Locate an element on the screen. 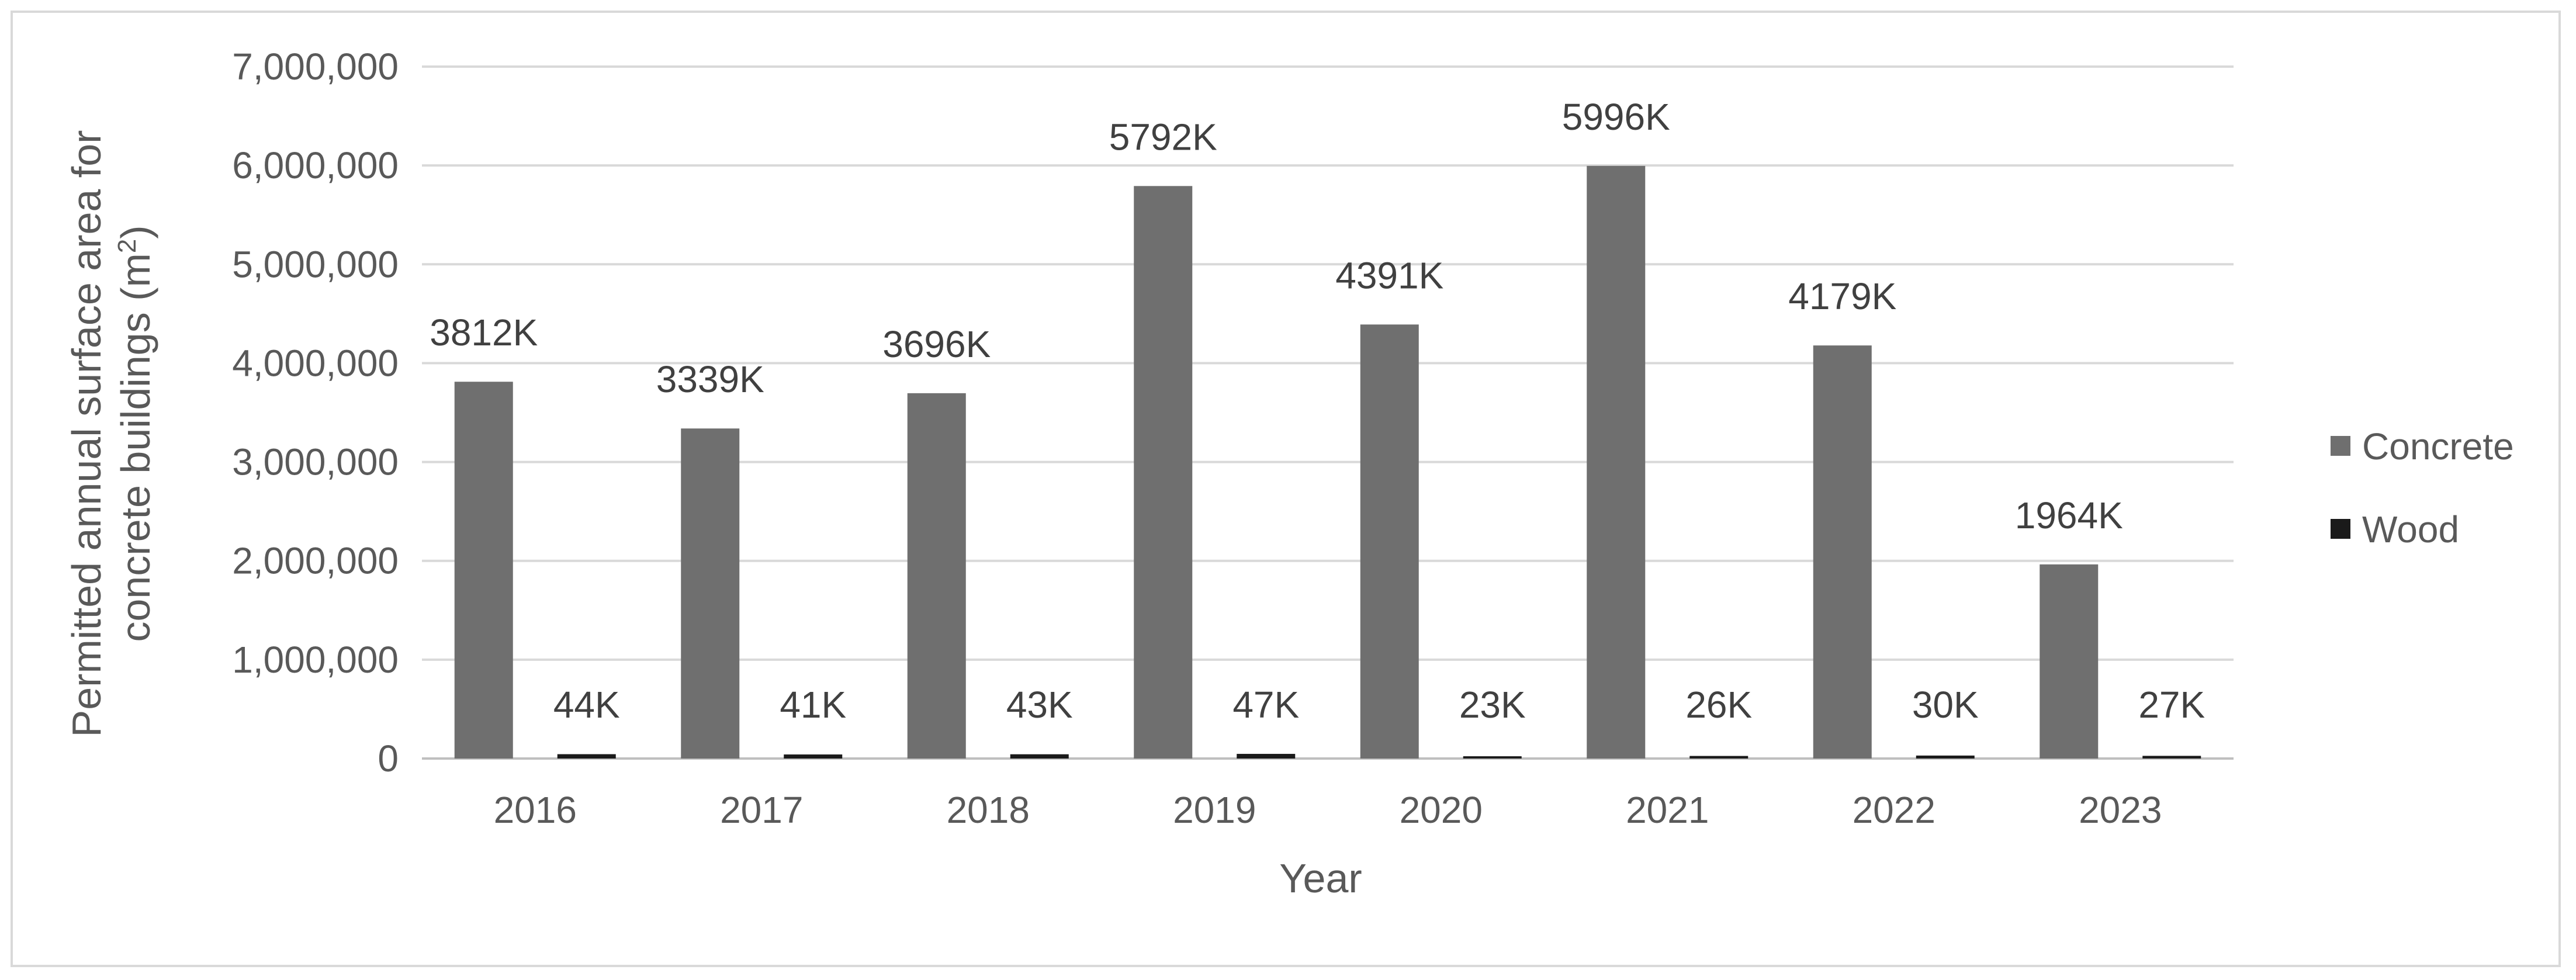 This screenshot has height=980, width=2576. data-label-concrete-2016: 3812K is located at coordinates (484, 332).